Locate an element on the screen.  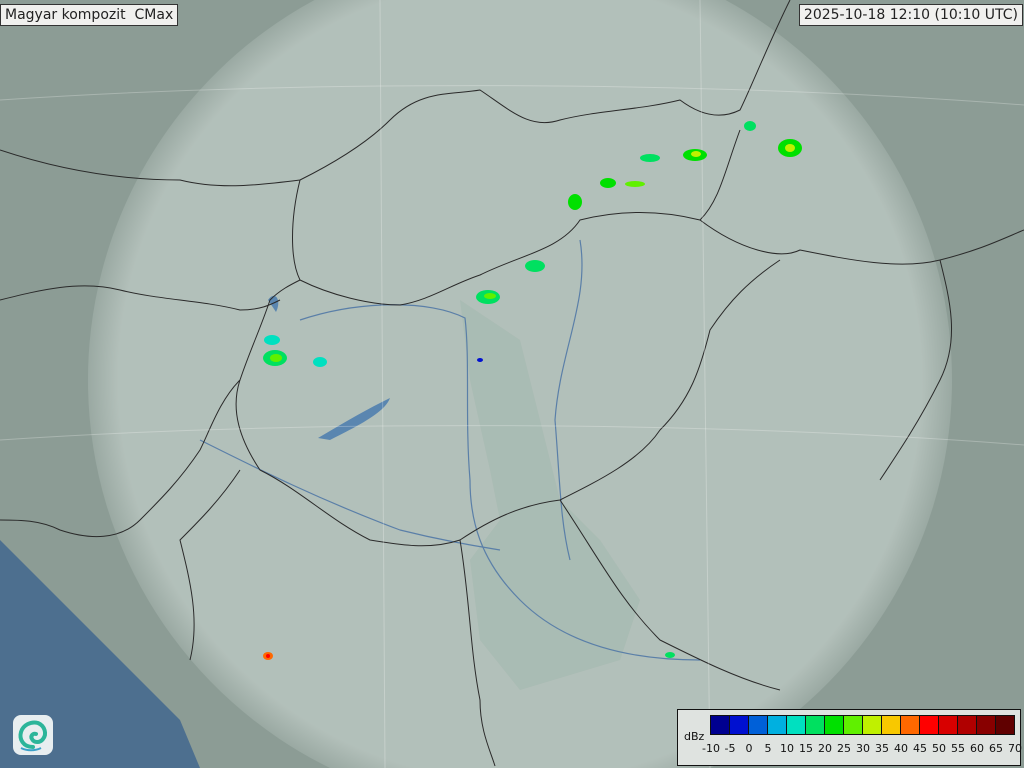
legend-tick-label: 5 is located at coordinates (768, 748).